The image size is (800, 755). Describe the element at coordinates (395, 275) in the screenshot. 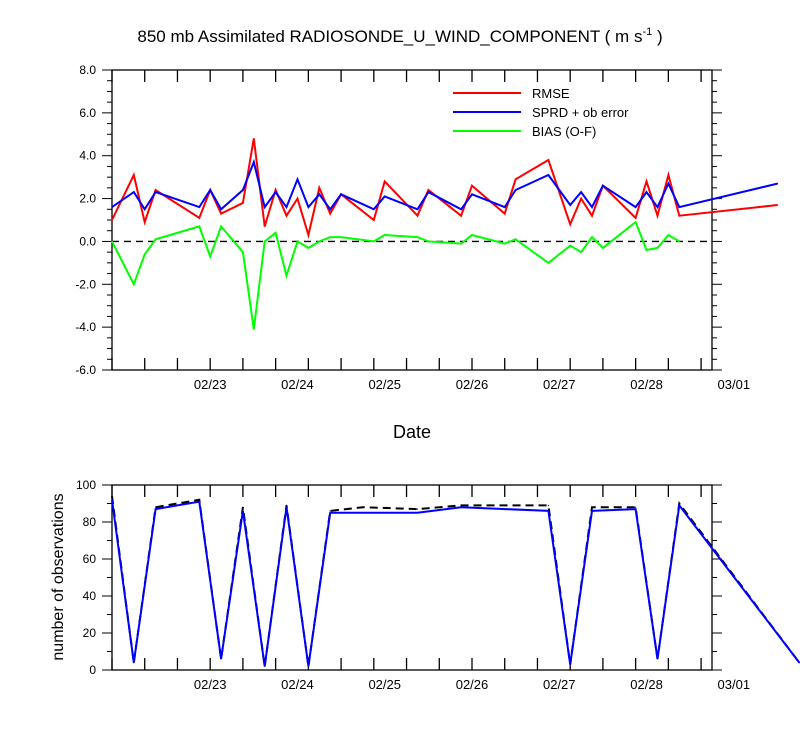

I see `series-line-bias` at that location.